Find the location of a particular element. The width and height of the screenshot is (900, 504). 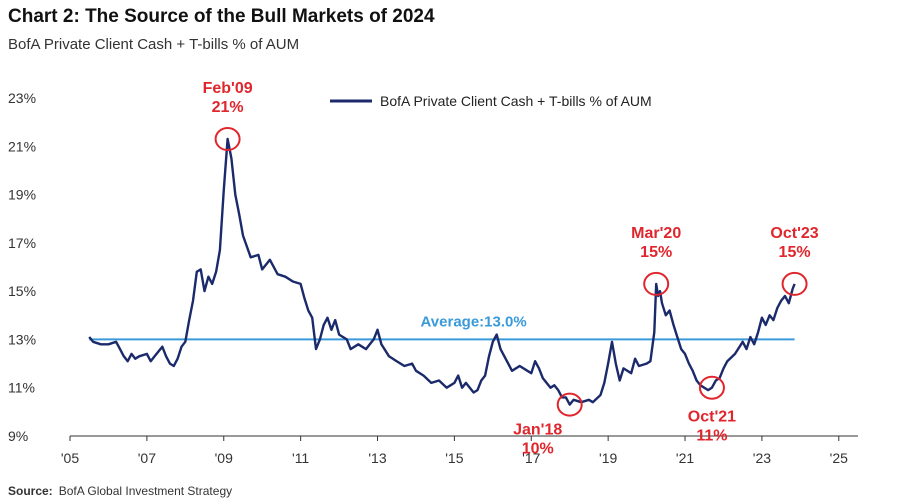

annotation-value: 10% is located at coordinates (538, 449).